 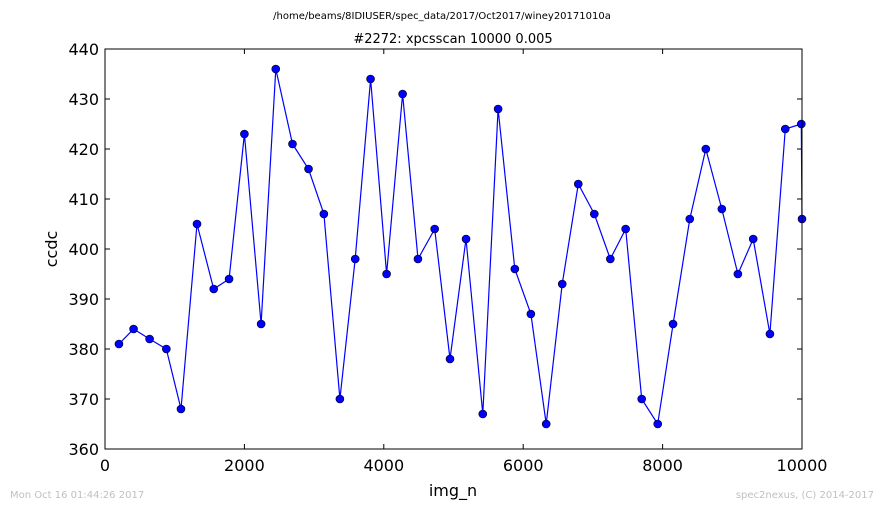 I want to click on x-tick-label: 10000, so click(x=802, y=465).